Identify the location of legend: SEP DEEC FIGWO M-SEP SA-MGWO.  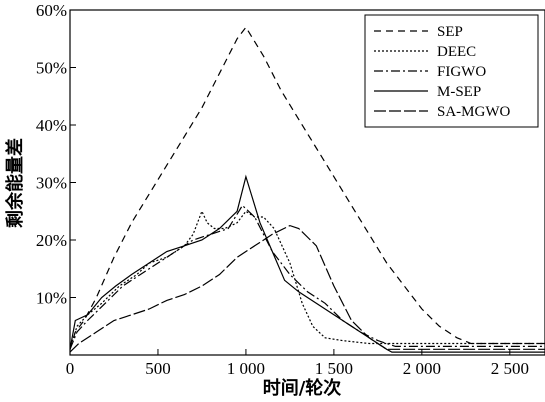
(451, 71).